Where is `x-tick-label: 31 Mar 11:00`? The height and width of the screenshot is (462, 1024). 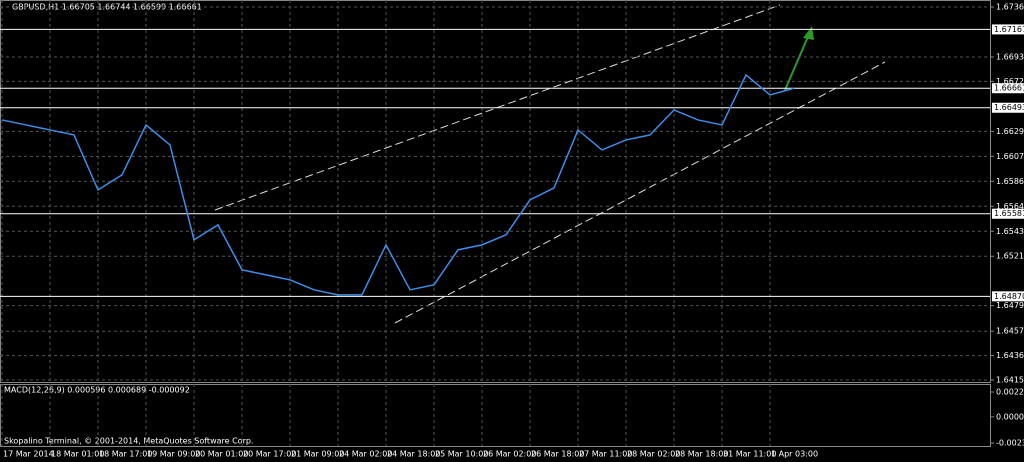 x-tick-label: 31 Mar 11:00 is located at coordinates (749, 454).